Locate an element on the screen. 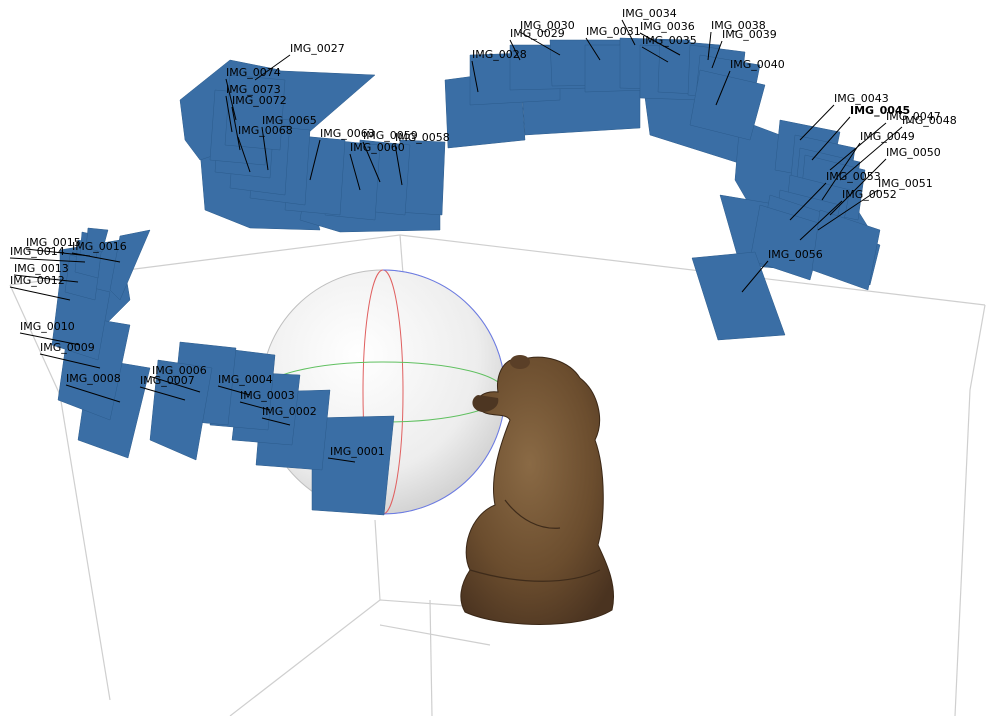 Image resolution: width=991 pixels, height=716 pixels. camera-label: IMG_0028 is located at coordinates (499, 54).